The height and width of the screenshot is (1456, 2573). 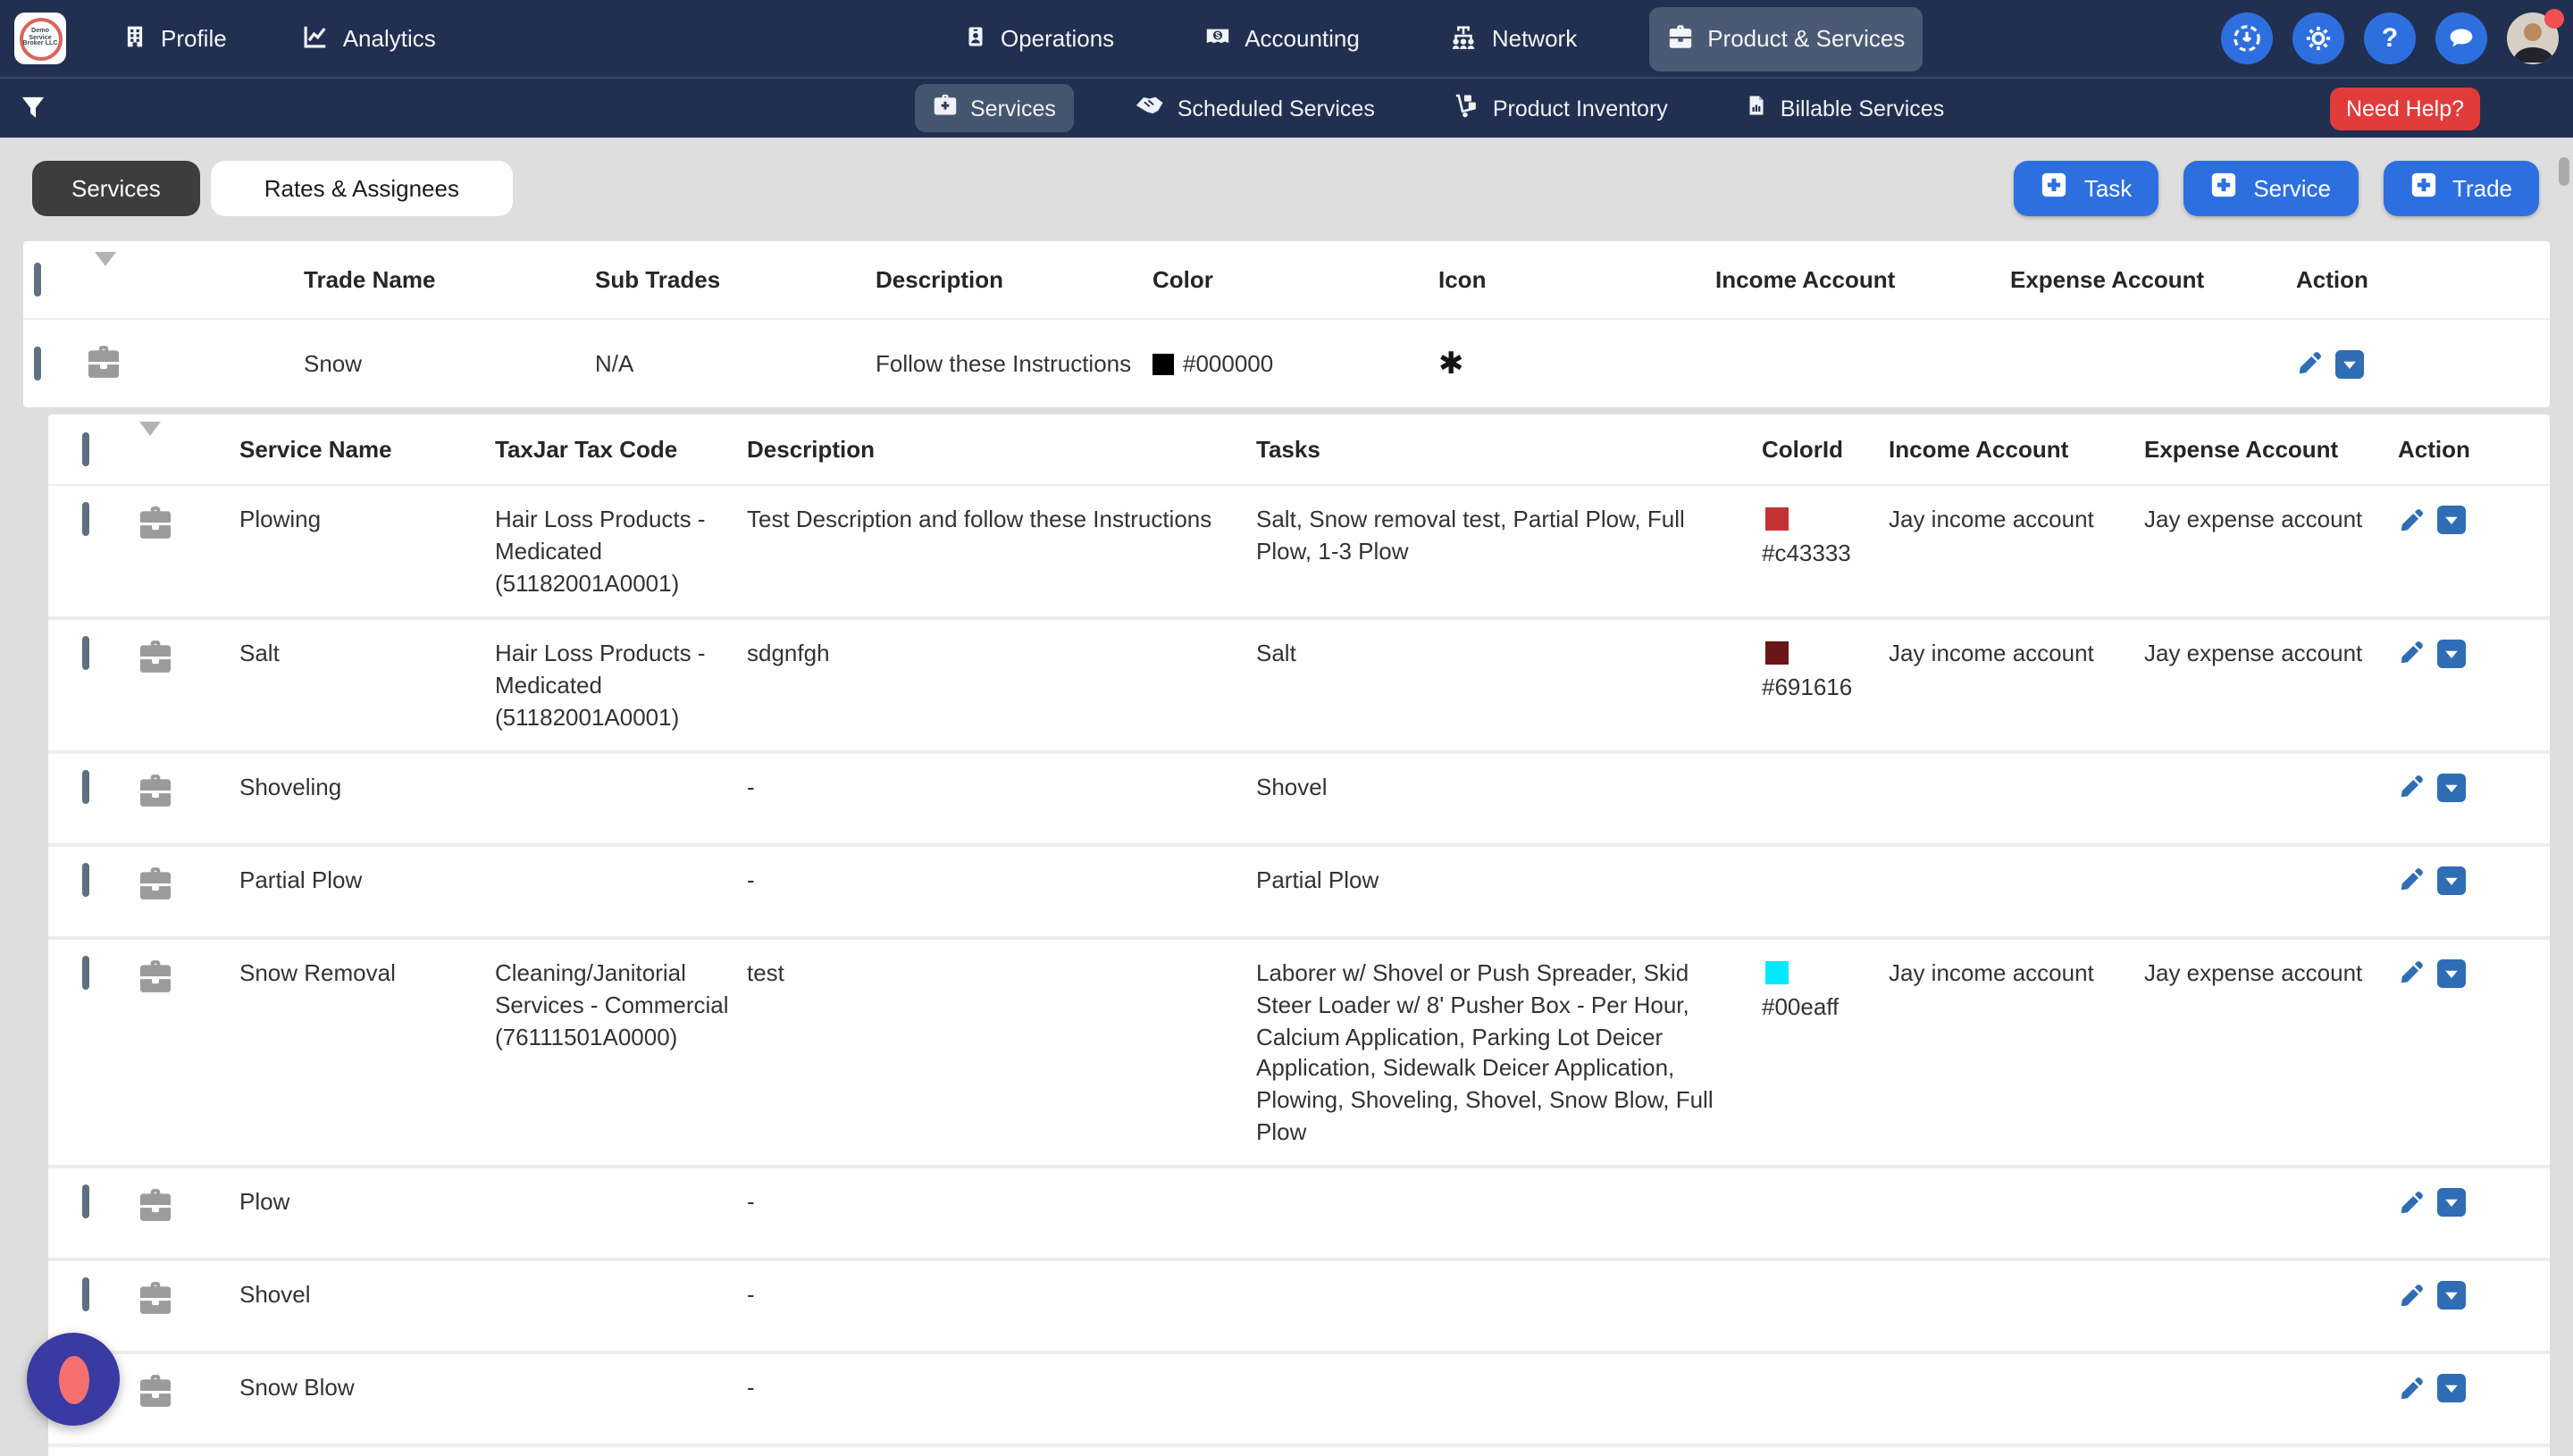 I want to click on service-row: Calcium Application -, so click(x=1299, y=1452).